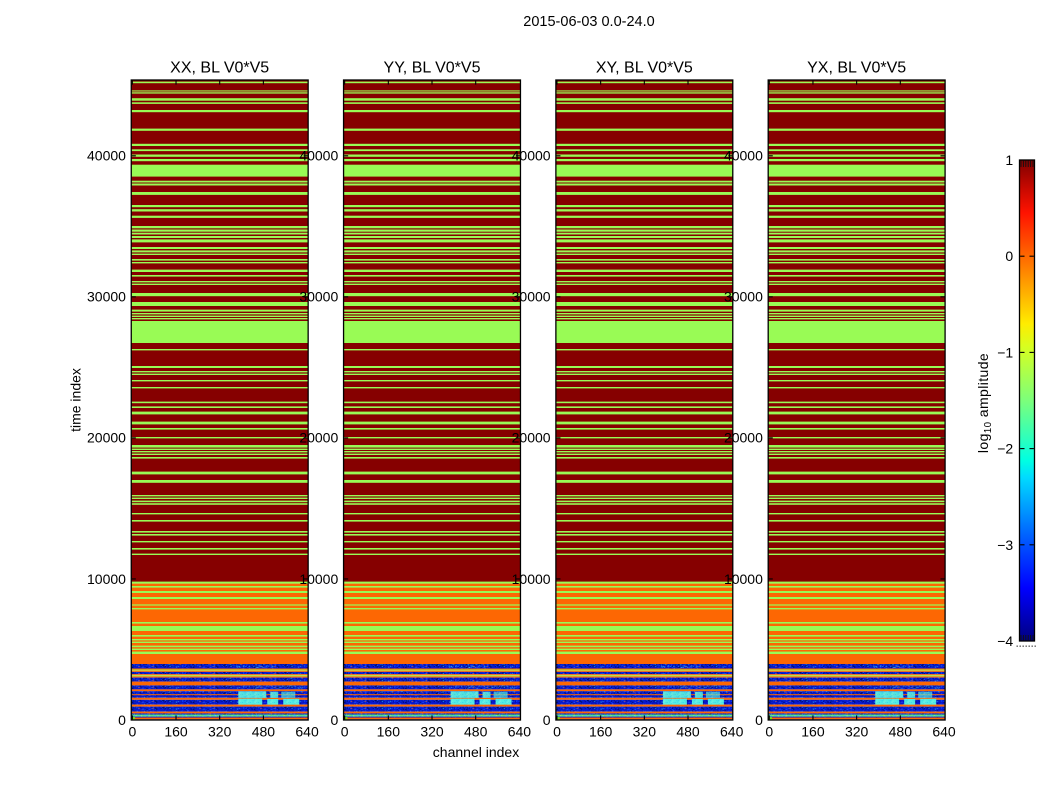 Image resolution: width=1050 pixels, height=805 pixels. Describe the element at coordinates (1005, 641) in the screenshot. I see `svg-text: −4` at that location.